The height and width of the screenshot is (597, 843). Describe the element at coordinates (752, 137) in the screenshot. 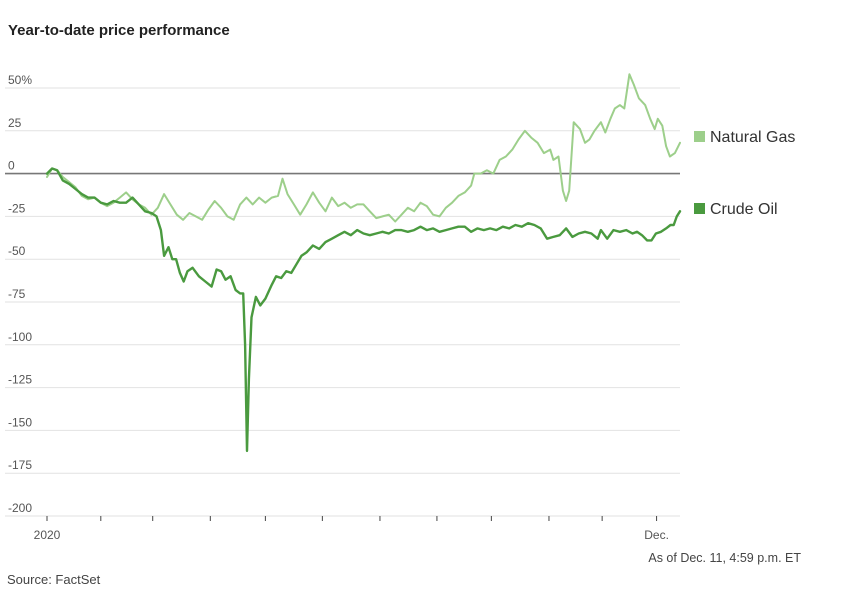

I see `natural-gas-legend-label: Natural Gas` at that location.